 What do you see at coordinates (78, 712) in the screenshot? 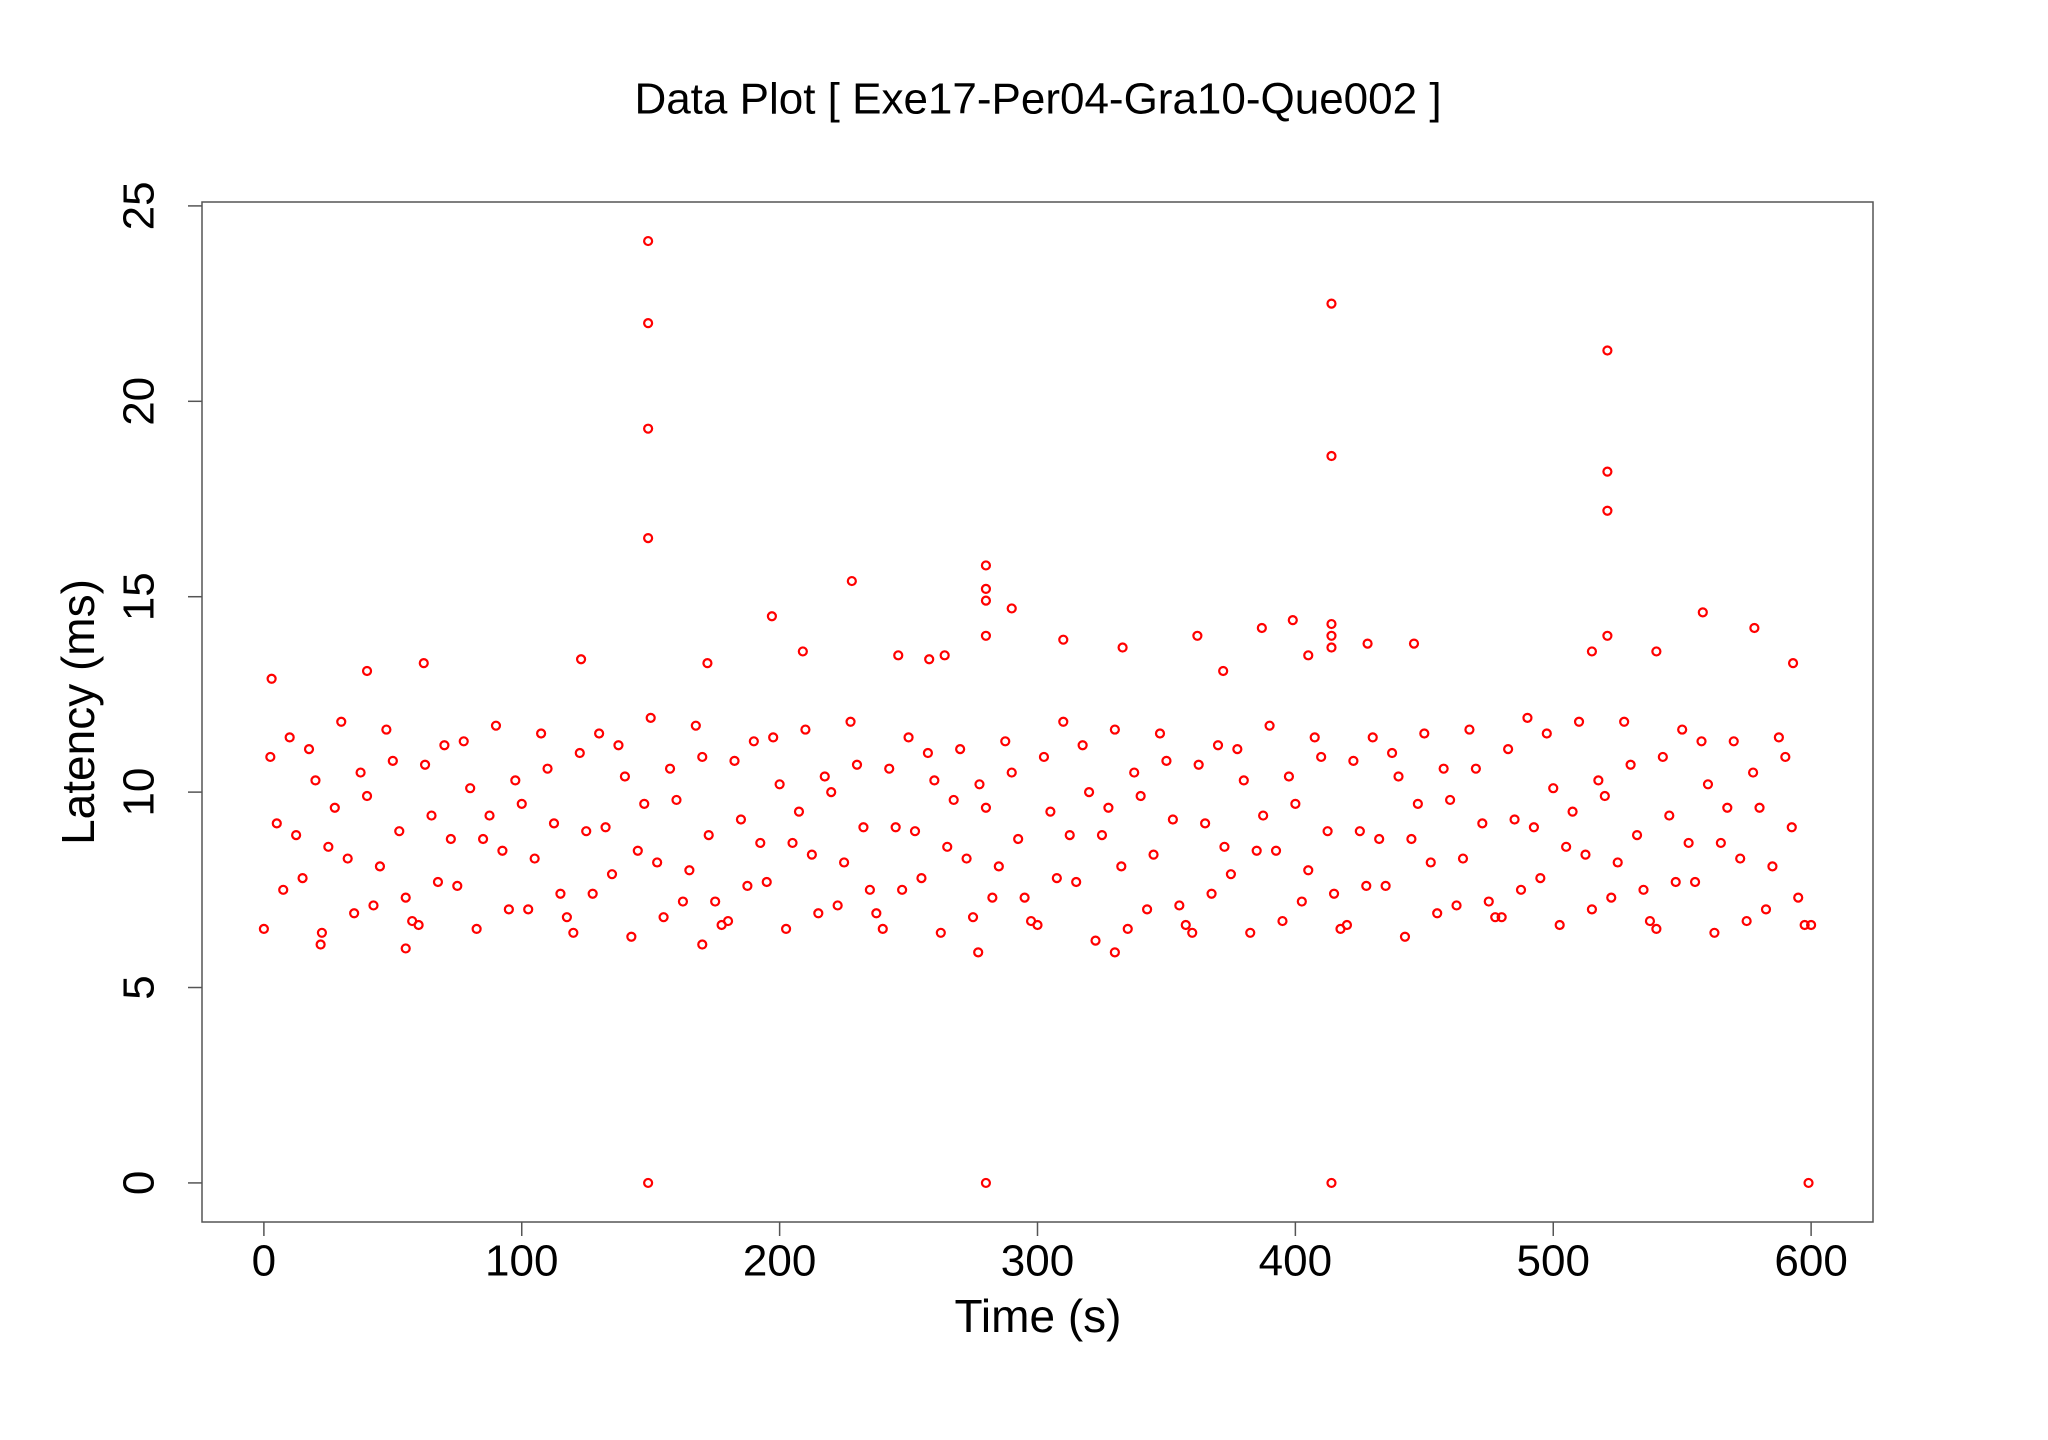
I see `y-axis-label: Latency (ms)` at bounding box center [78, 712].